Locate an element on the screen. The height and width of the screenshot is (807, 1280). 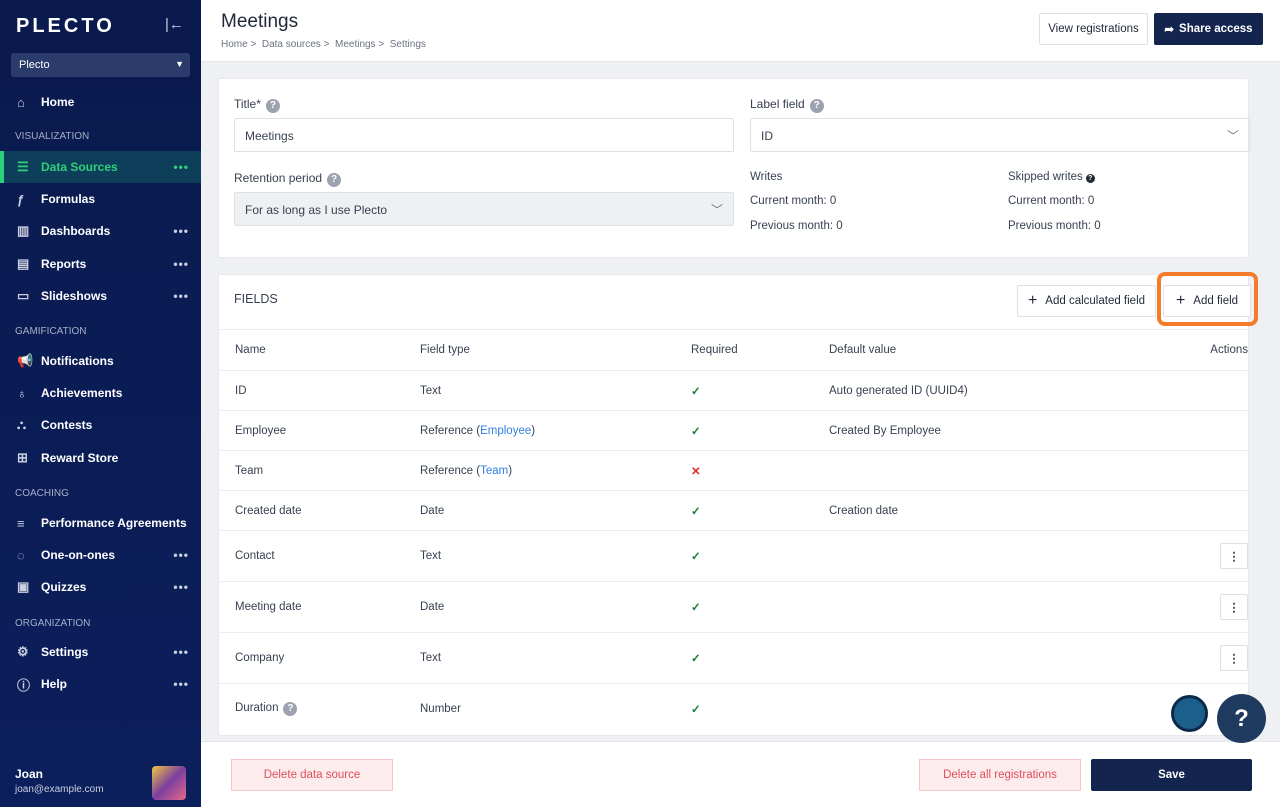
sidebar-item-label: Settings is located at coordinates (65, 652).